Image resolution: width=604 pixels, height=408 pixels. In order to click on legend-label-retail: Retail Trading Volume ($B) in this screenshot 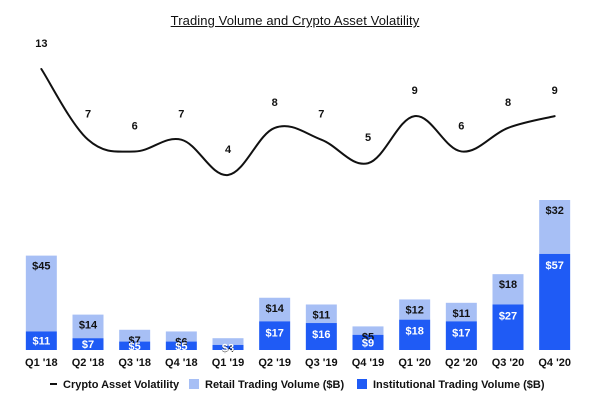, I will do `click(275, 385)`.